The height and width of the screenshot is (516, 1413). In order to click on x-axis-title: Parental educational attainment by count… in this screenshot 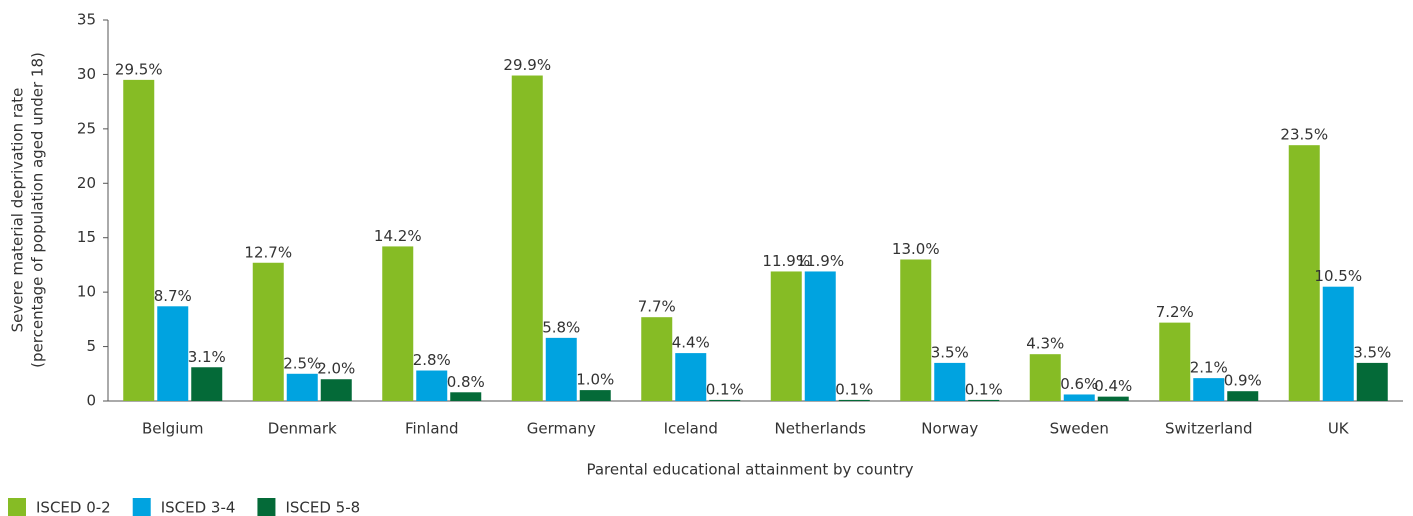, I will do `click(749, 470)`.